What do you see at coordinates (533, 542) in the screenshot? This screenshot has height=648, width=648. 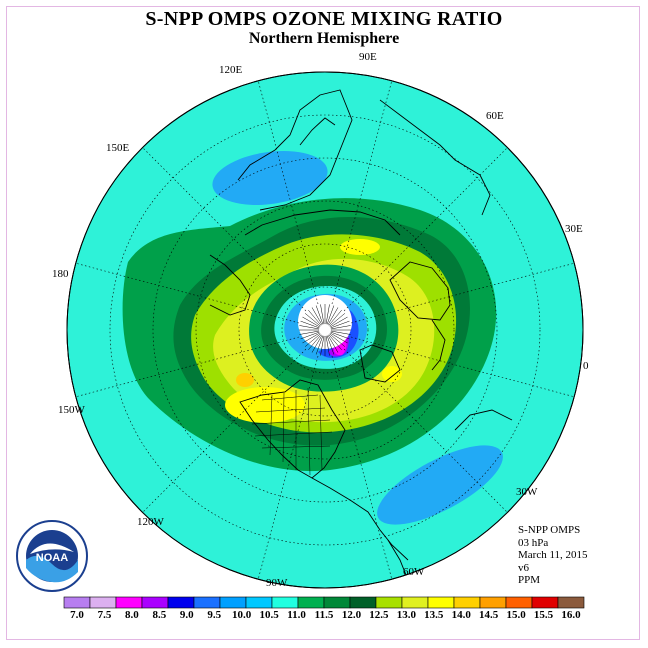 I see `info-level: 03 hPa` at bounding box center [533, 542].